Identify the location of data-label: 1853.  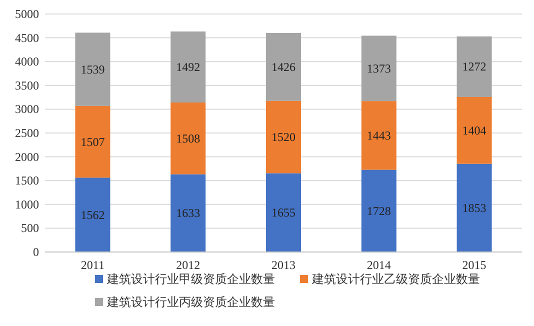
(474, 207).